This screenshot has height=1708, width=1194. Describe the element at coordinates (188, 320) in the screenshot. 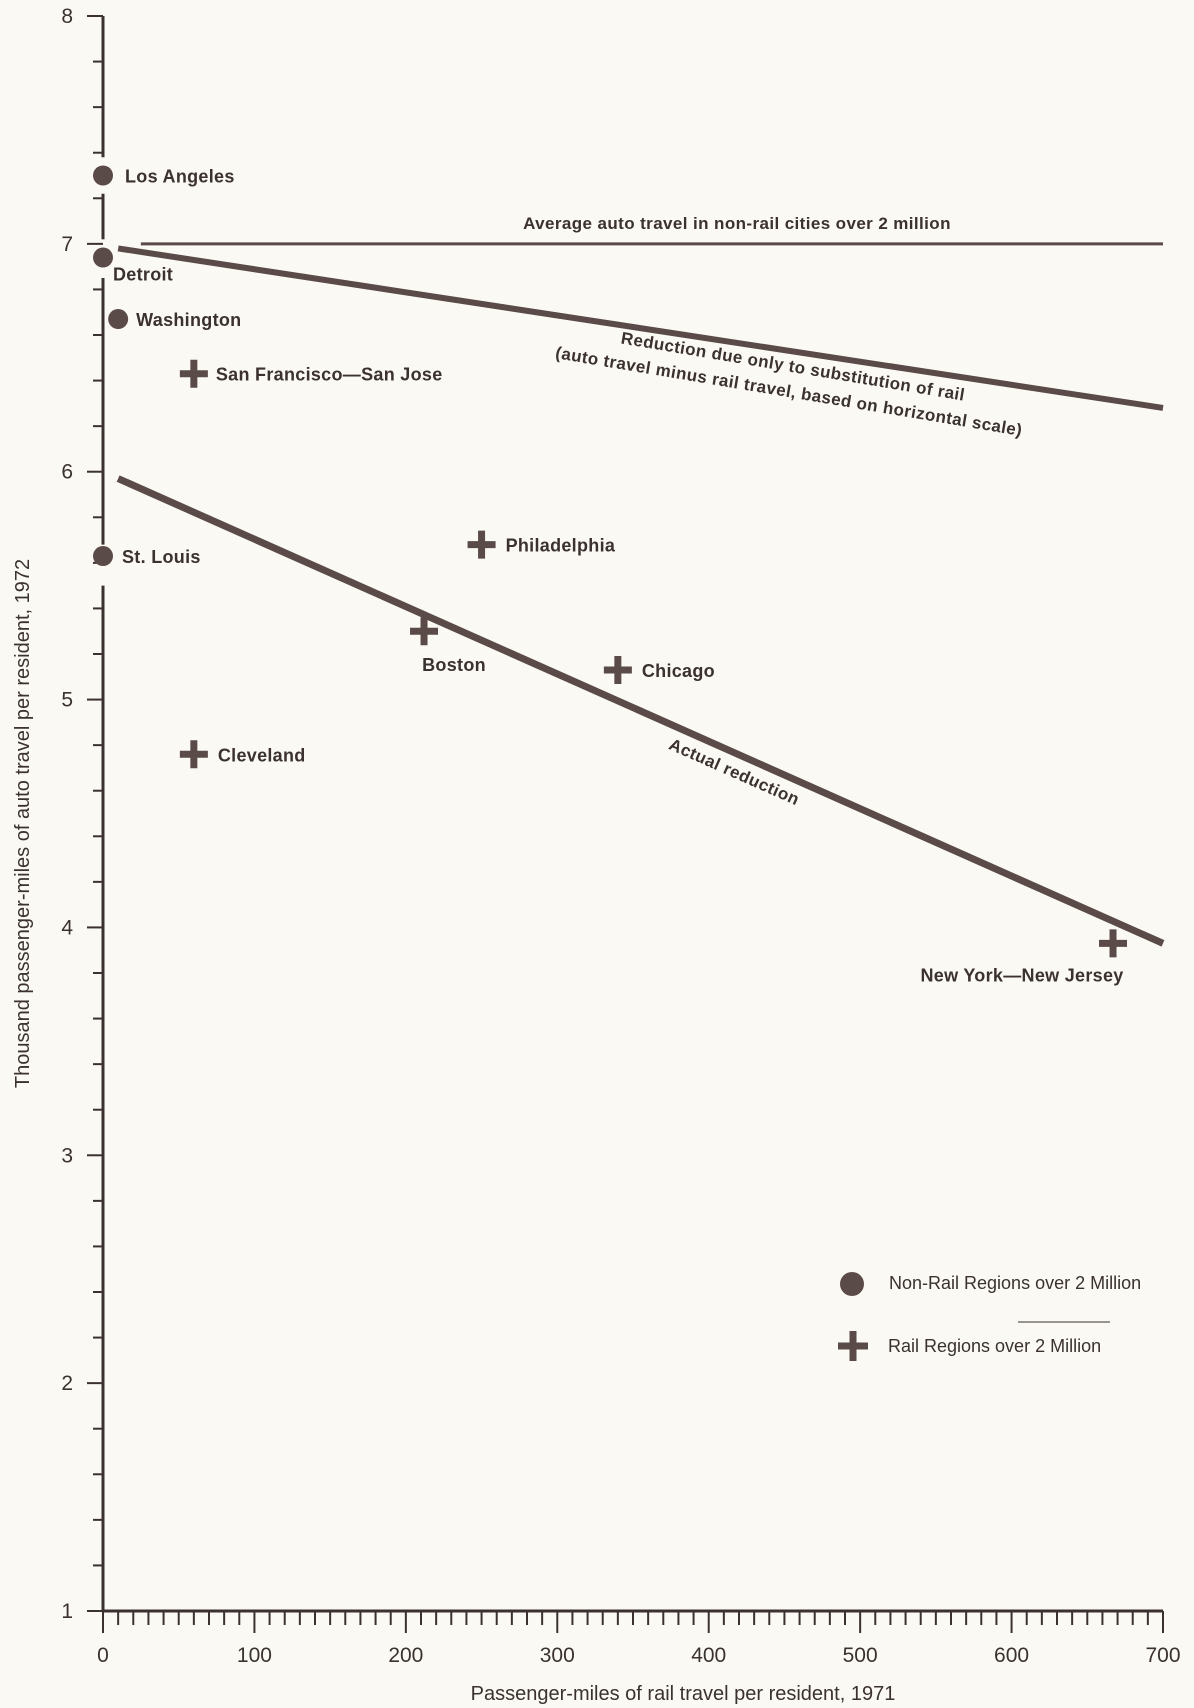

I see `point-label: Washington` at that location.